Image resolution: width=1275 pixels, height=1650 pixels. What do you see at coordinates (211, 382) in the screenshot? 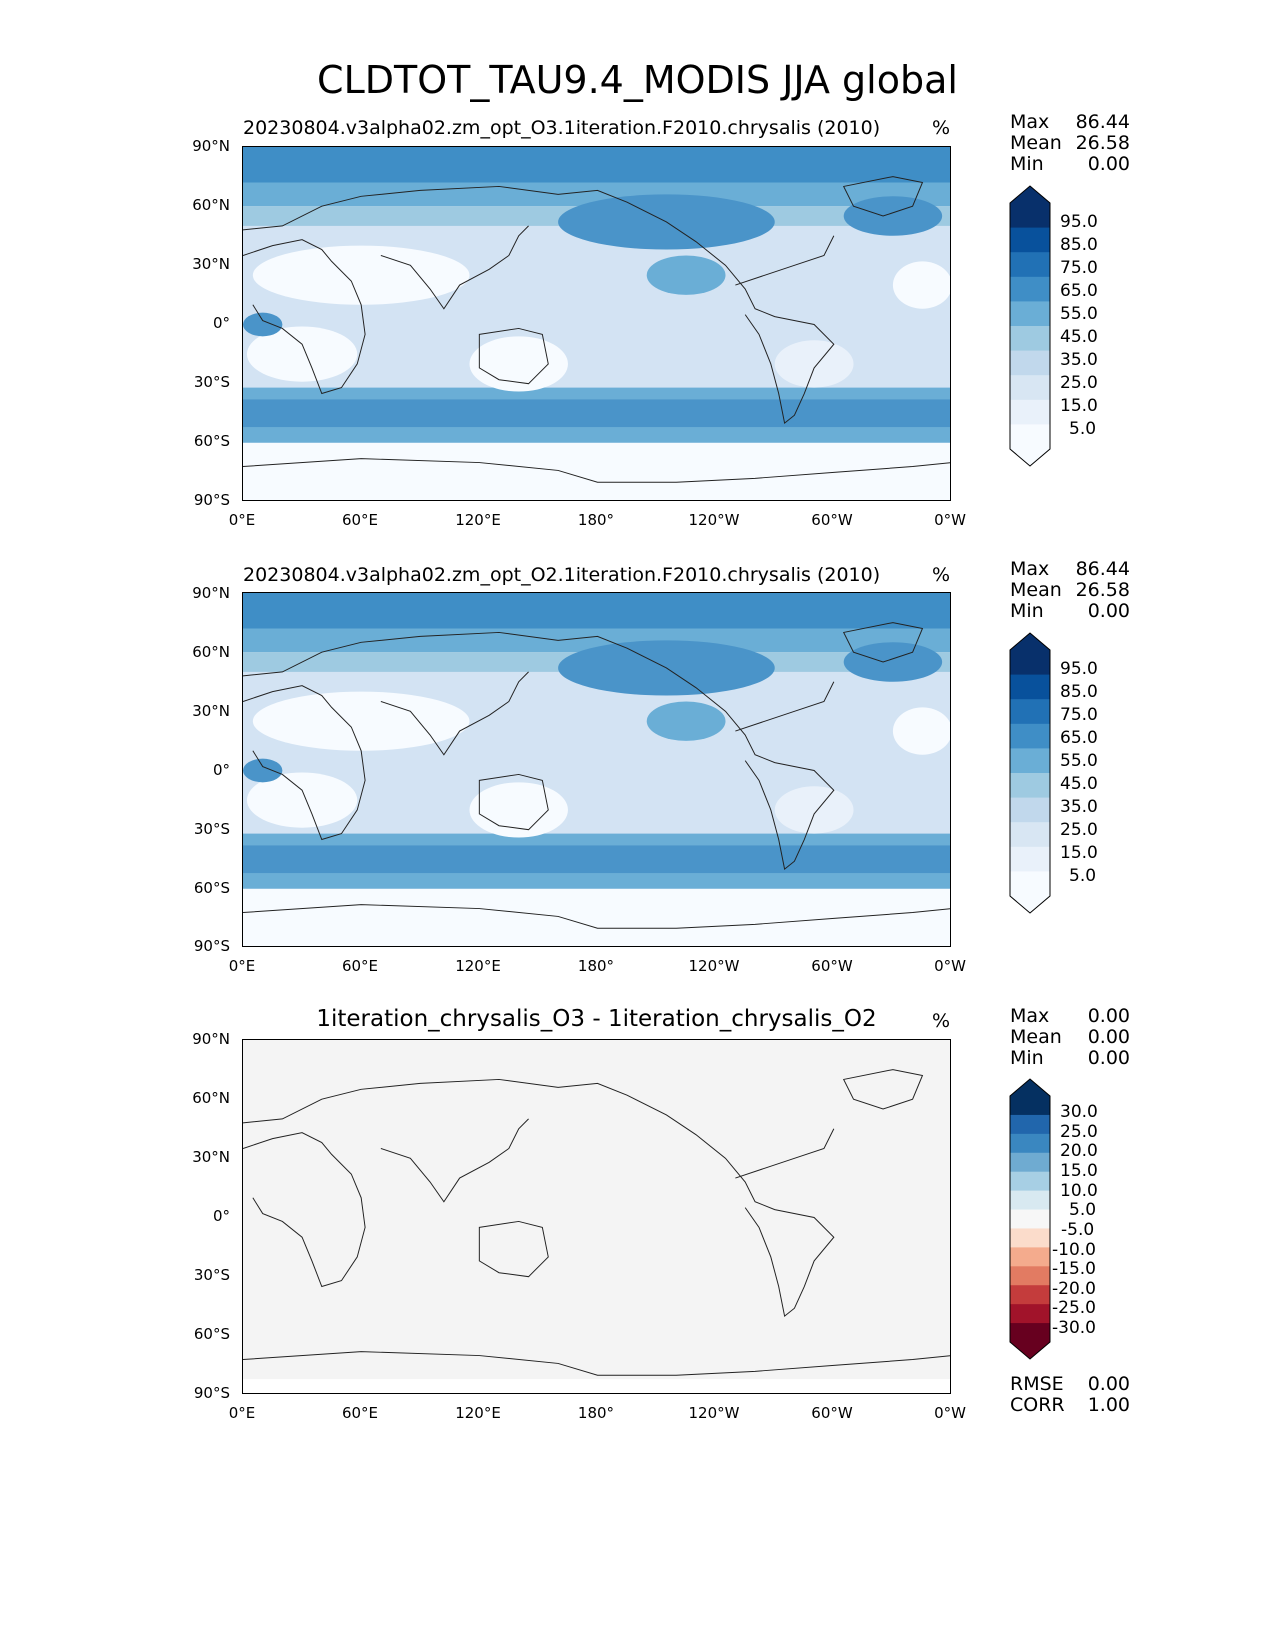
I see `panel-1-lat-tick: 30°S` at bounding box center [211, 382].